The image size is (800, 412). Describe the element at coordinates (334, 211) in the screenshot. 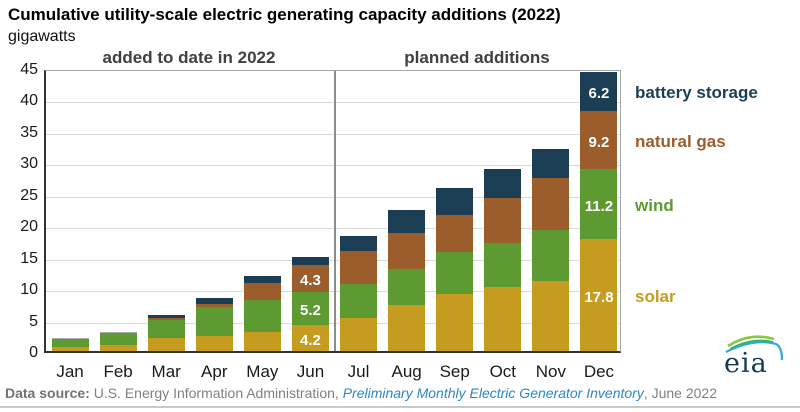

I see `section-divider-line` at that location.